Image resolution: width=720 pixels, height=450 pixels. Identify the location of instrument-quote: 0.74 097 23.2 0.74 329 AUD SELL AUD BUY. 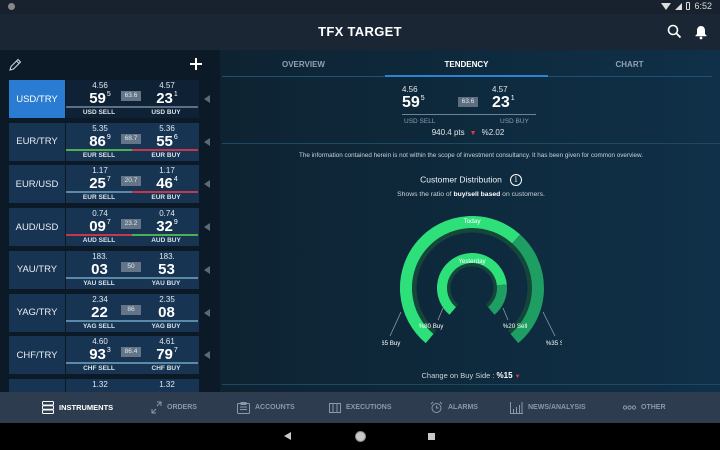
(132, 227).